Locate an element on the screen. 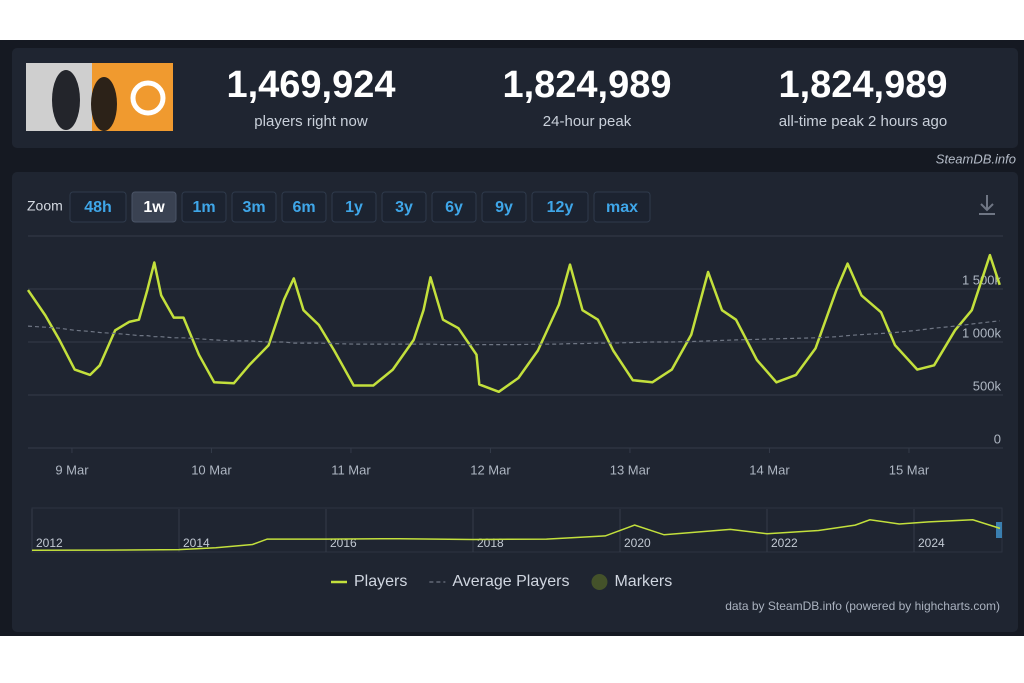  navigator-tick-label: 2014 is located at coordinates (196, 543).